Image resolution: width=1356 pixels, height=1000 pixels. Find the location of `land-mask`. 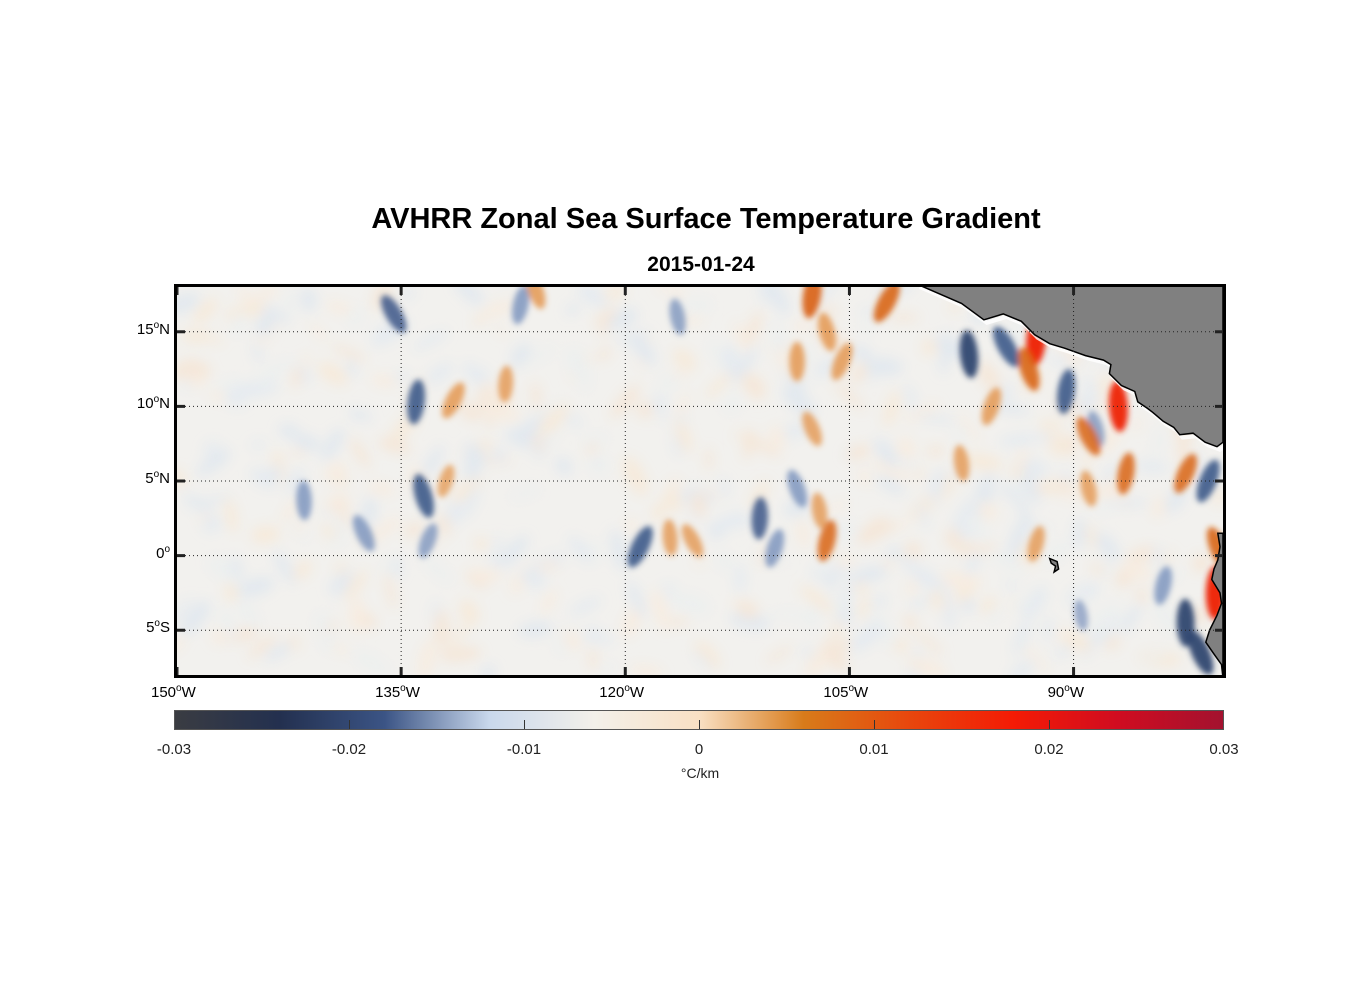

land-mask is located at coordinates (1070, 481).